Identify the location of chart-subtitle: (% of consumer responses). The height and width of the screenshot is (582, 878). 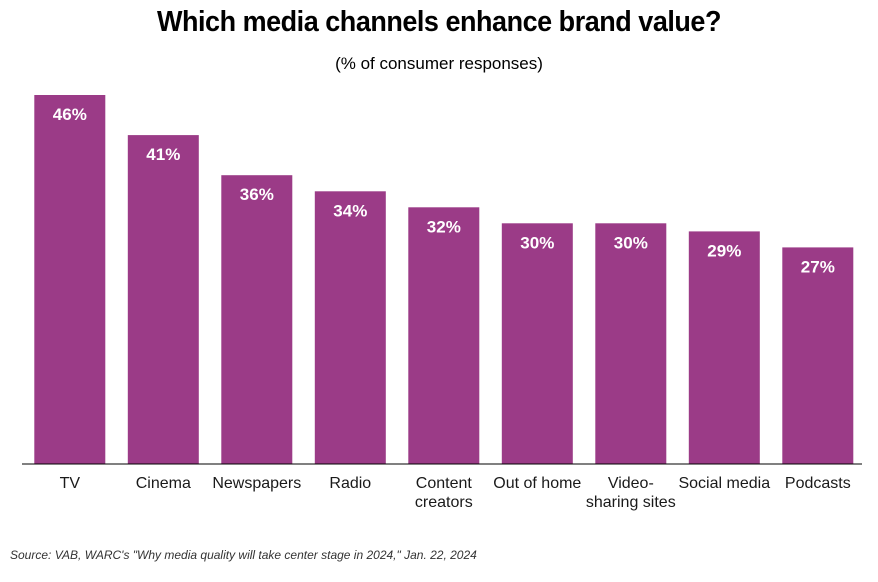
(439, 63).